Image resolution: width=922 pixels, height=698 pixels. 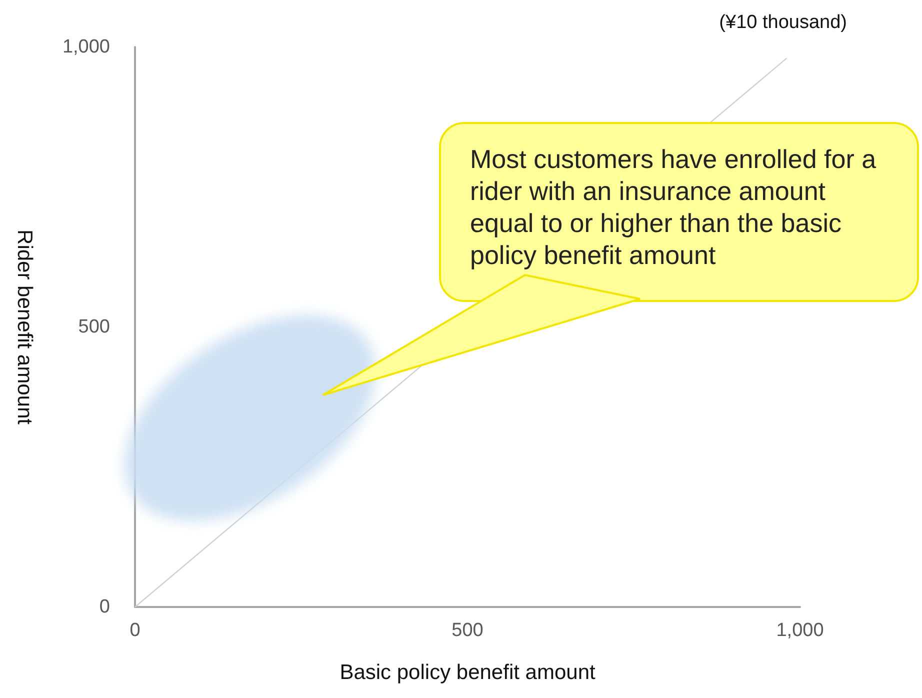 I want to click on annotation: Most customers have enrolled for a rider with an insurance amount equal to or higher than the basic policy benefit amount, so click(x=674, y=207).